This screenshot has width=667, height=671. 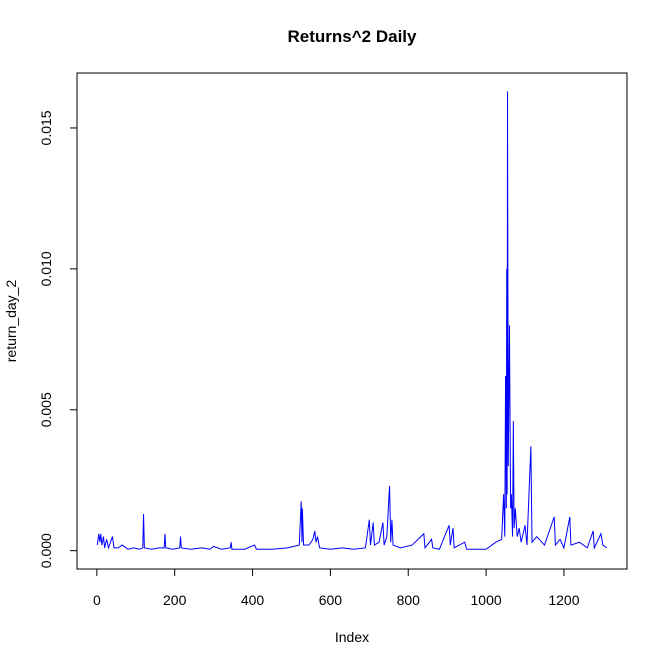 I want to click on x-tick-label: 800, so click(x=409, y=600).